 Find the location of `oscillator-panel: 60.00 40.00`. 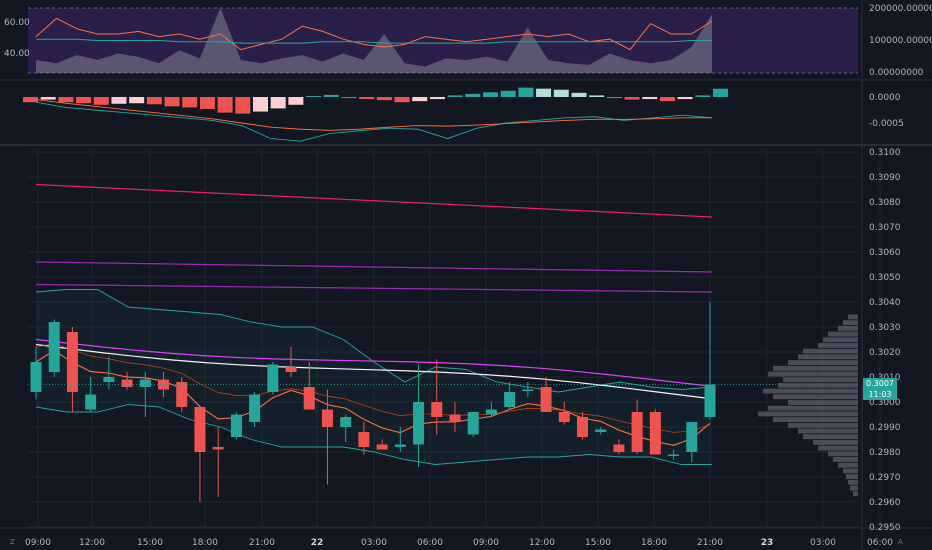

oscillator-panel: 60.00 40.00 is located at coordinates (431, 40).